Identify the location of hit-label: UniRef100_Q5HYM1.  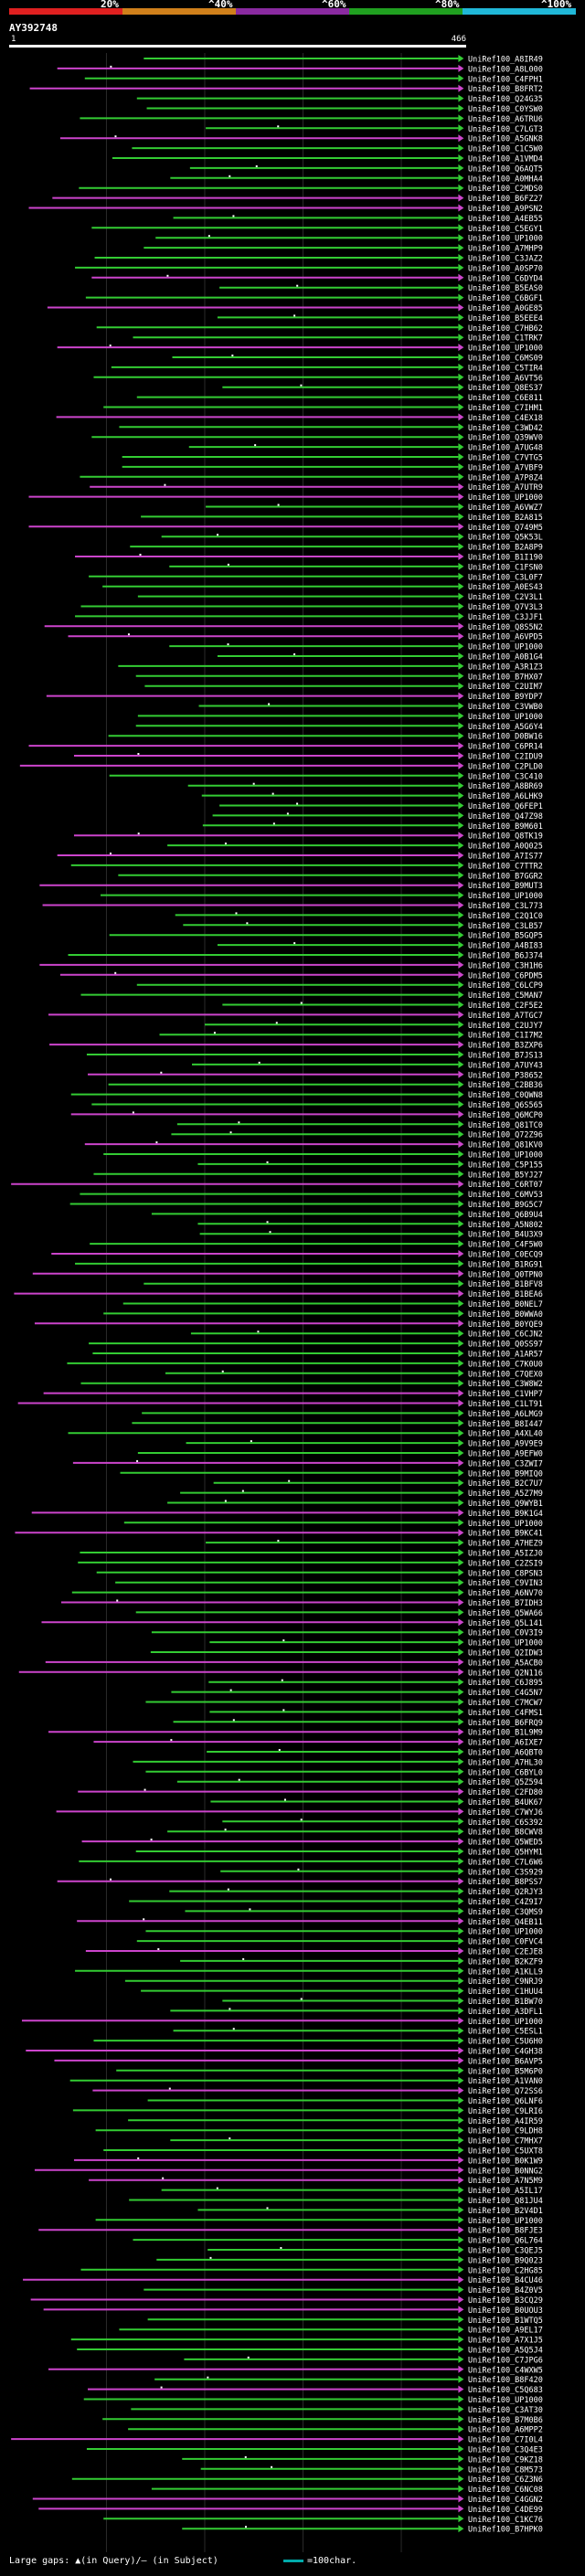
(506, 1853).